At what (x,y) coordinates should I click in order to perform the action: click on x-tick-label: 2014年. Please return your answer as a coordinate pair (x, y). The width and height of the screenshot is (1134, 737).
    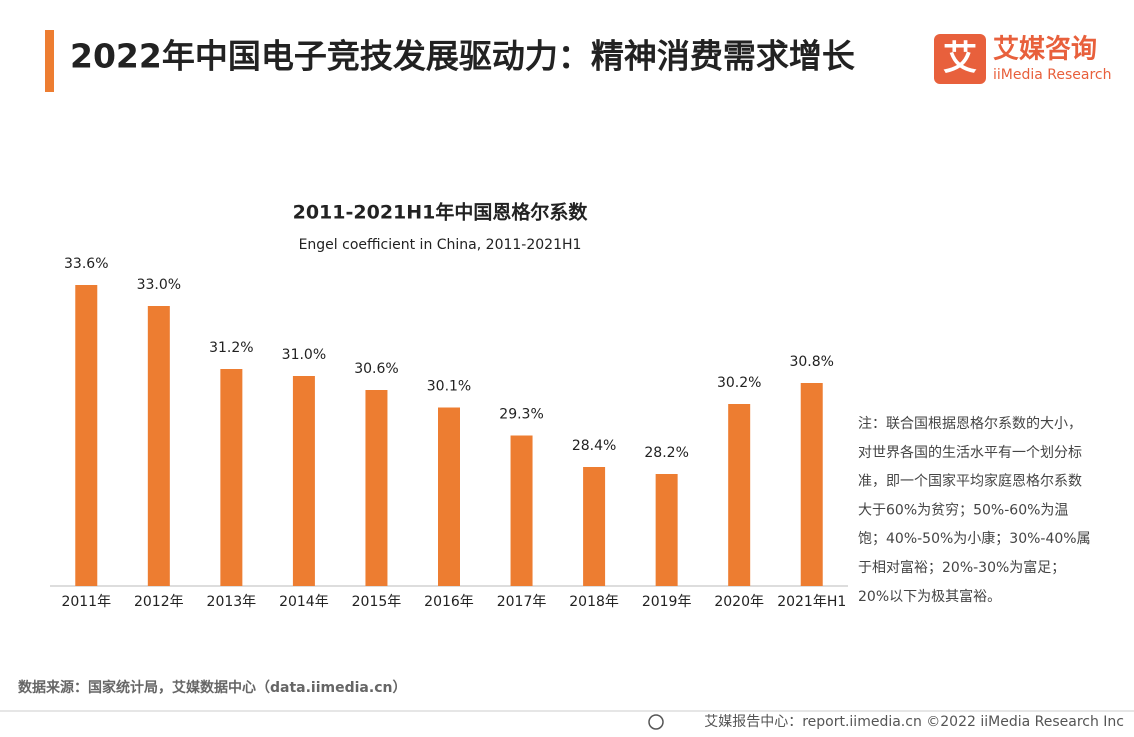
    Looking at the image, I should click on (304, 602).